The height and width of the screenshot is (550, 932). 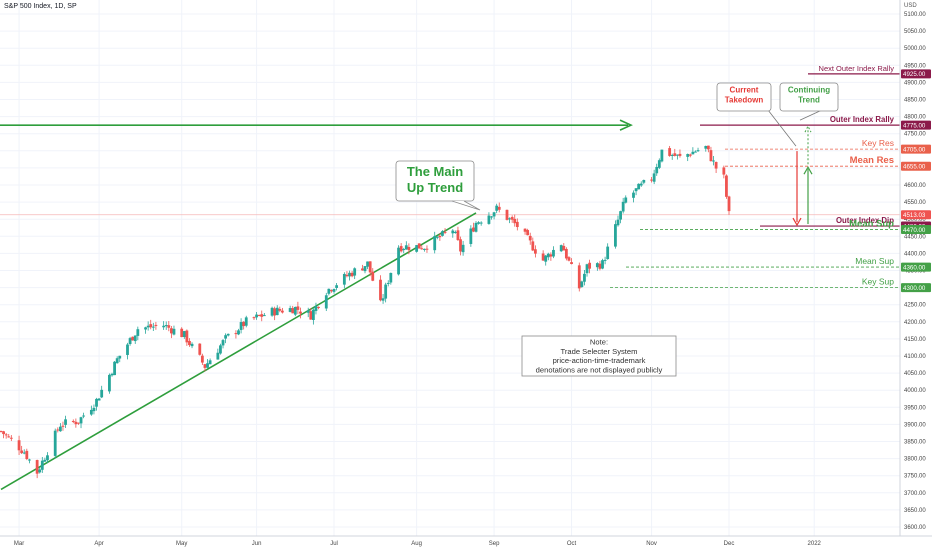 What do you see at coordinates (435, 171) in the screenshot?
I see `main-trend-callout-text: The Main` at bounding box center [435, 171].